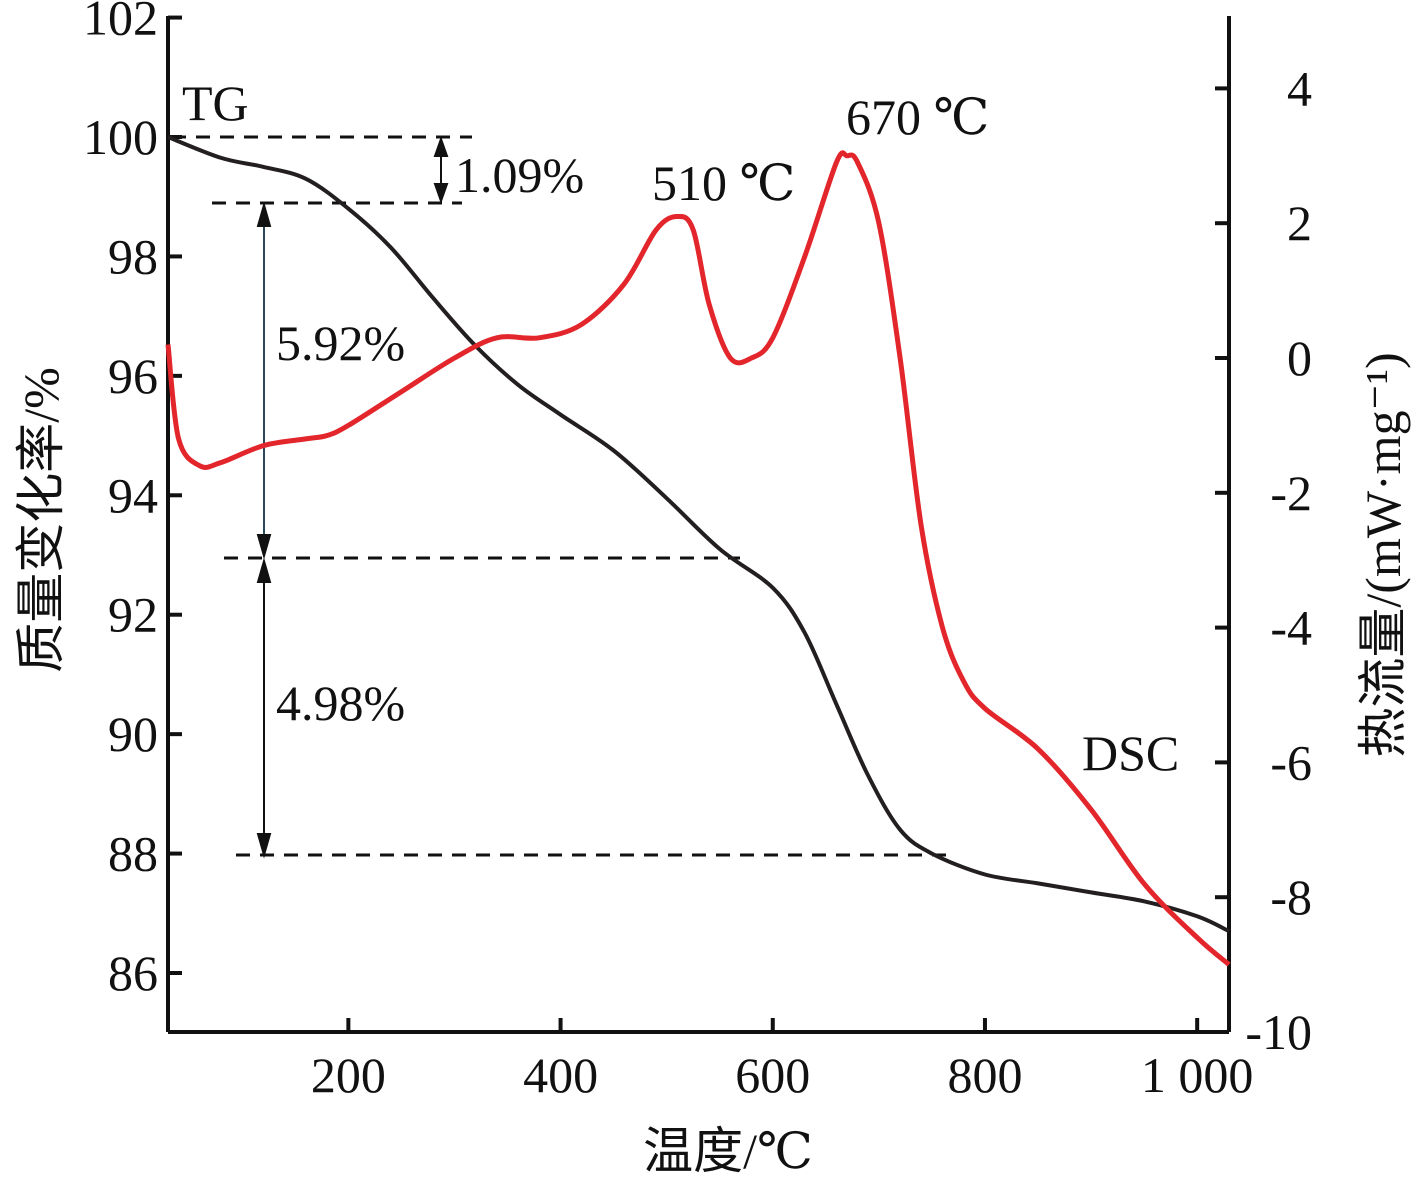  What do you see at coordinates (215, 103) in the screenshot?
I see `tg-label: TG` at bounding box center [215, 103].